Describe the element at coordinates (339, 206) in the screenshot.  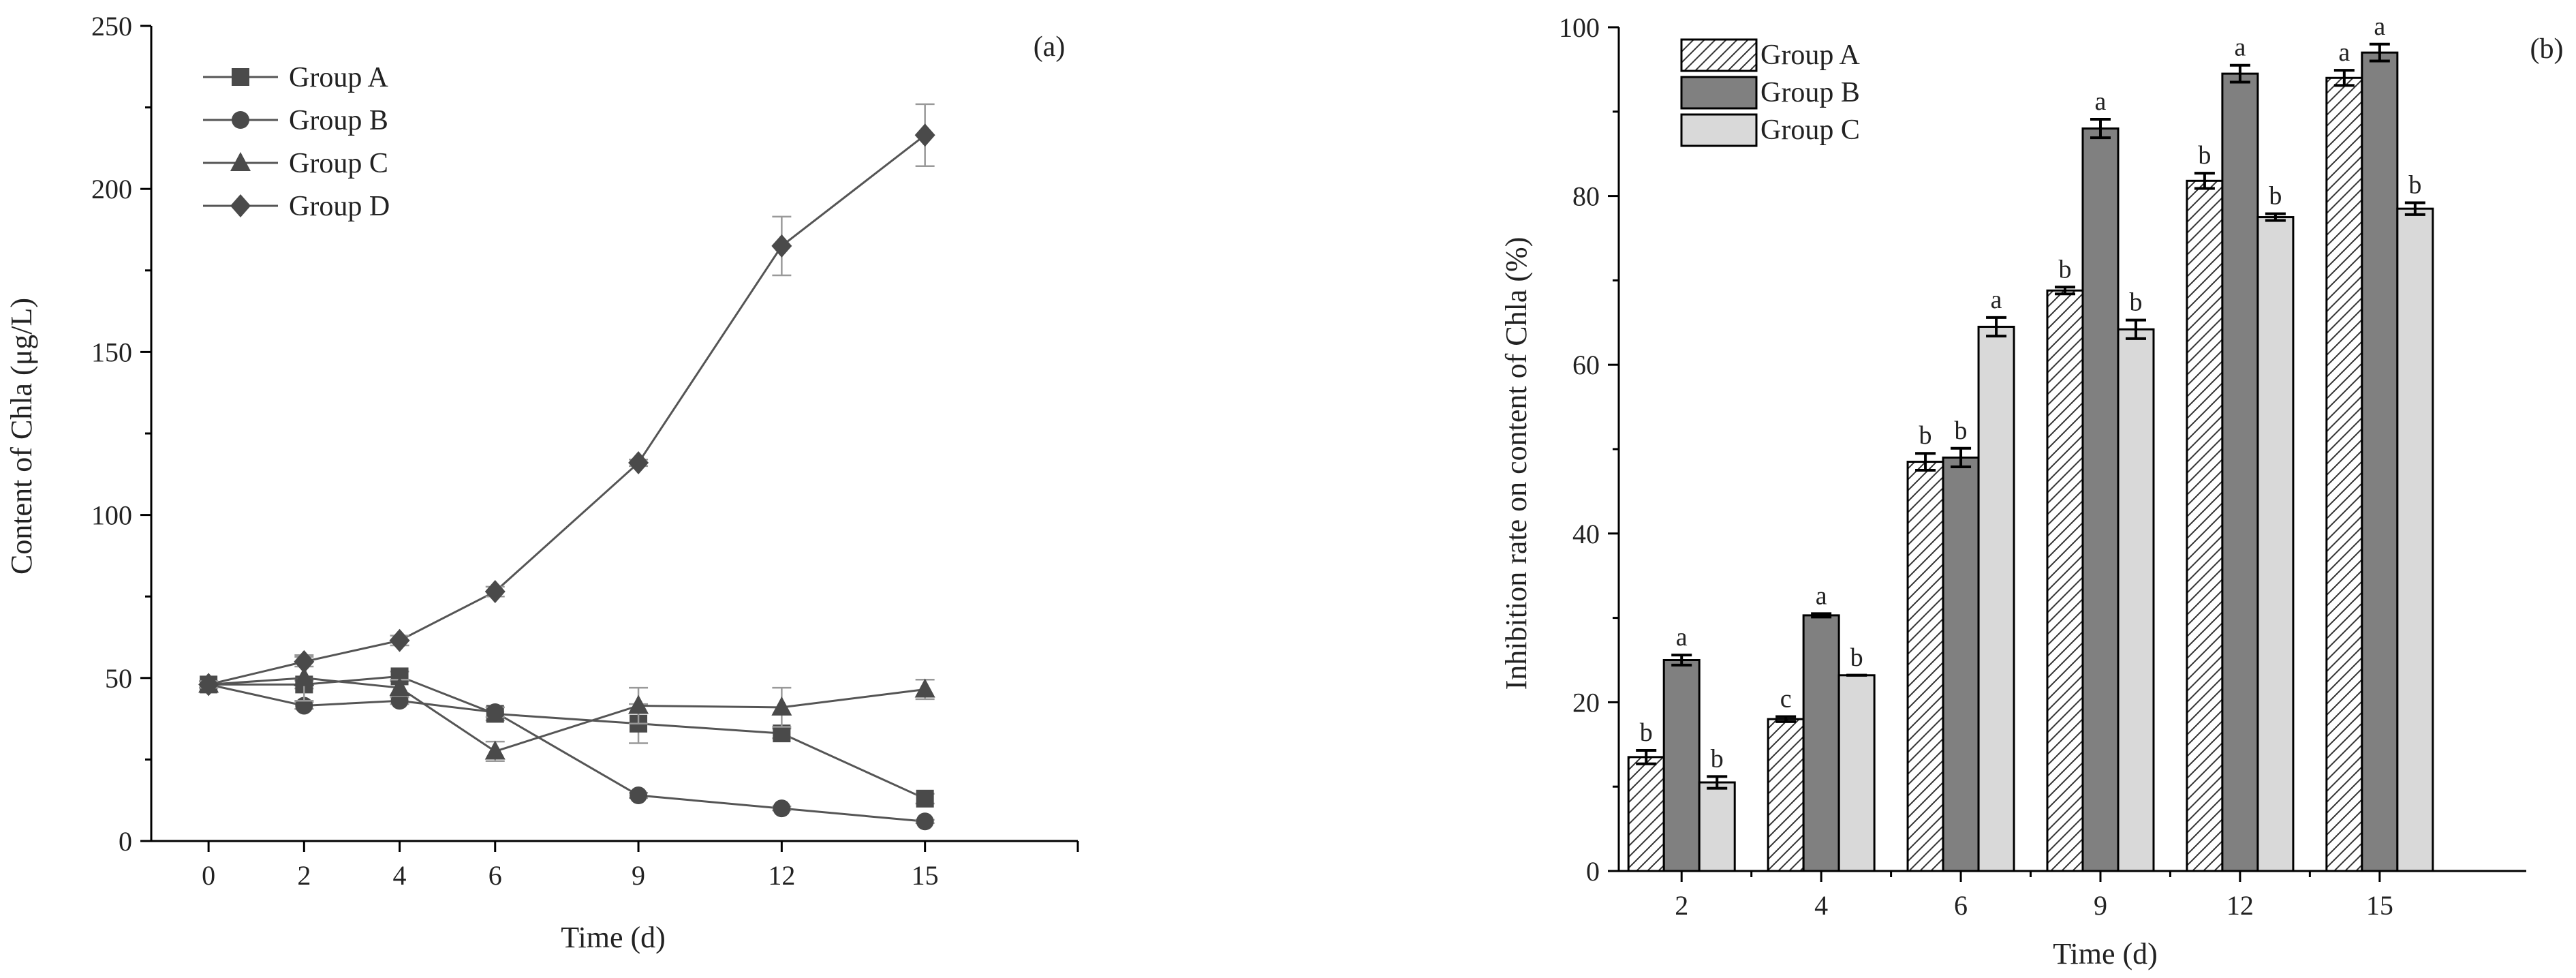
I see `legend-label: Group D` at that location.